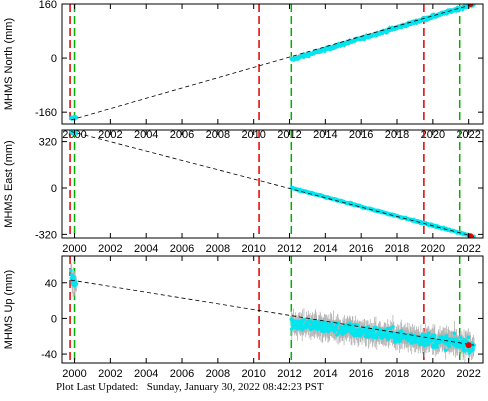 The width and height of the screenshot is (488, 401). I want to click on footer-timestamp: Sunday, January 30, 2022 08:42:23 PST, so click(235, 387).